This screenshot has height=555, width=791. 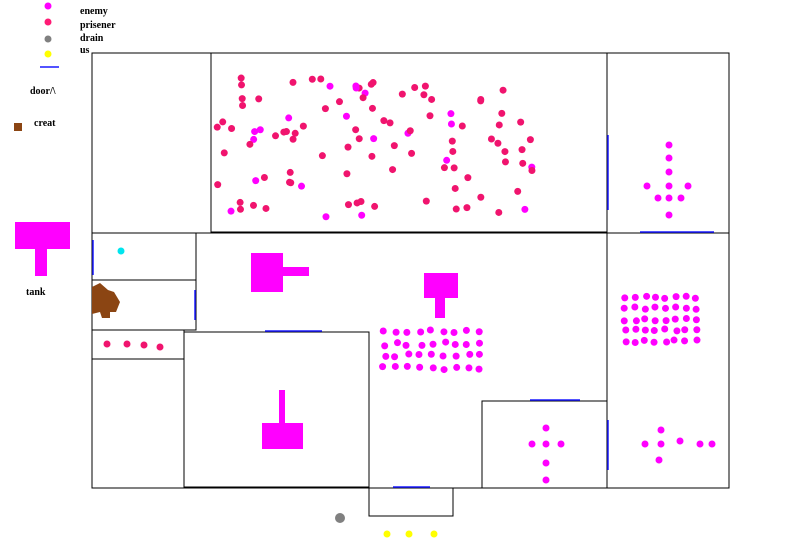 I want to click on legend-label: drain, so click(x=92, y=38).